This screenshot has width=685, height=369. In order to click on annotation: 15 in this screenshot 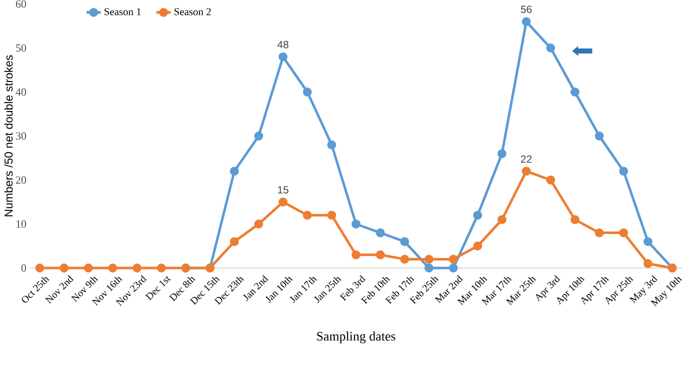, I will do `click(283, 190)`.